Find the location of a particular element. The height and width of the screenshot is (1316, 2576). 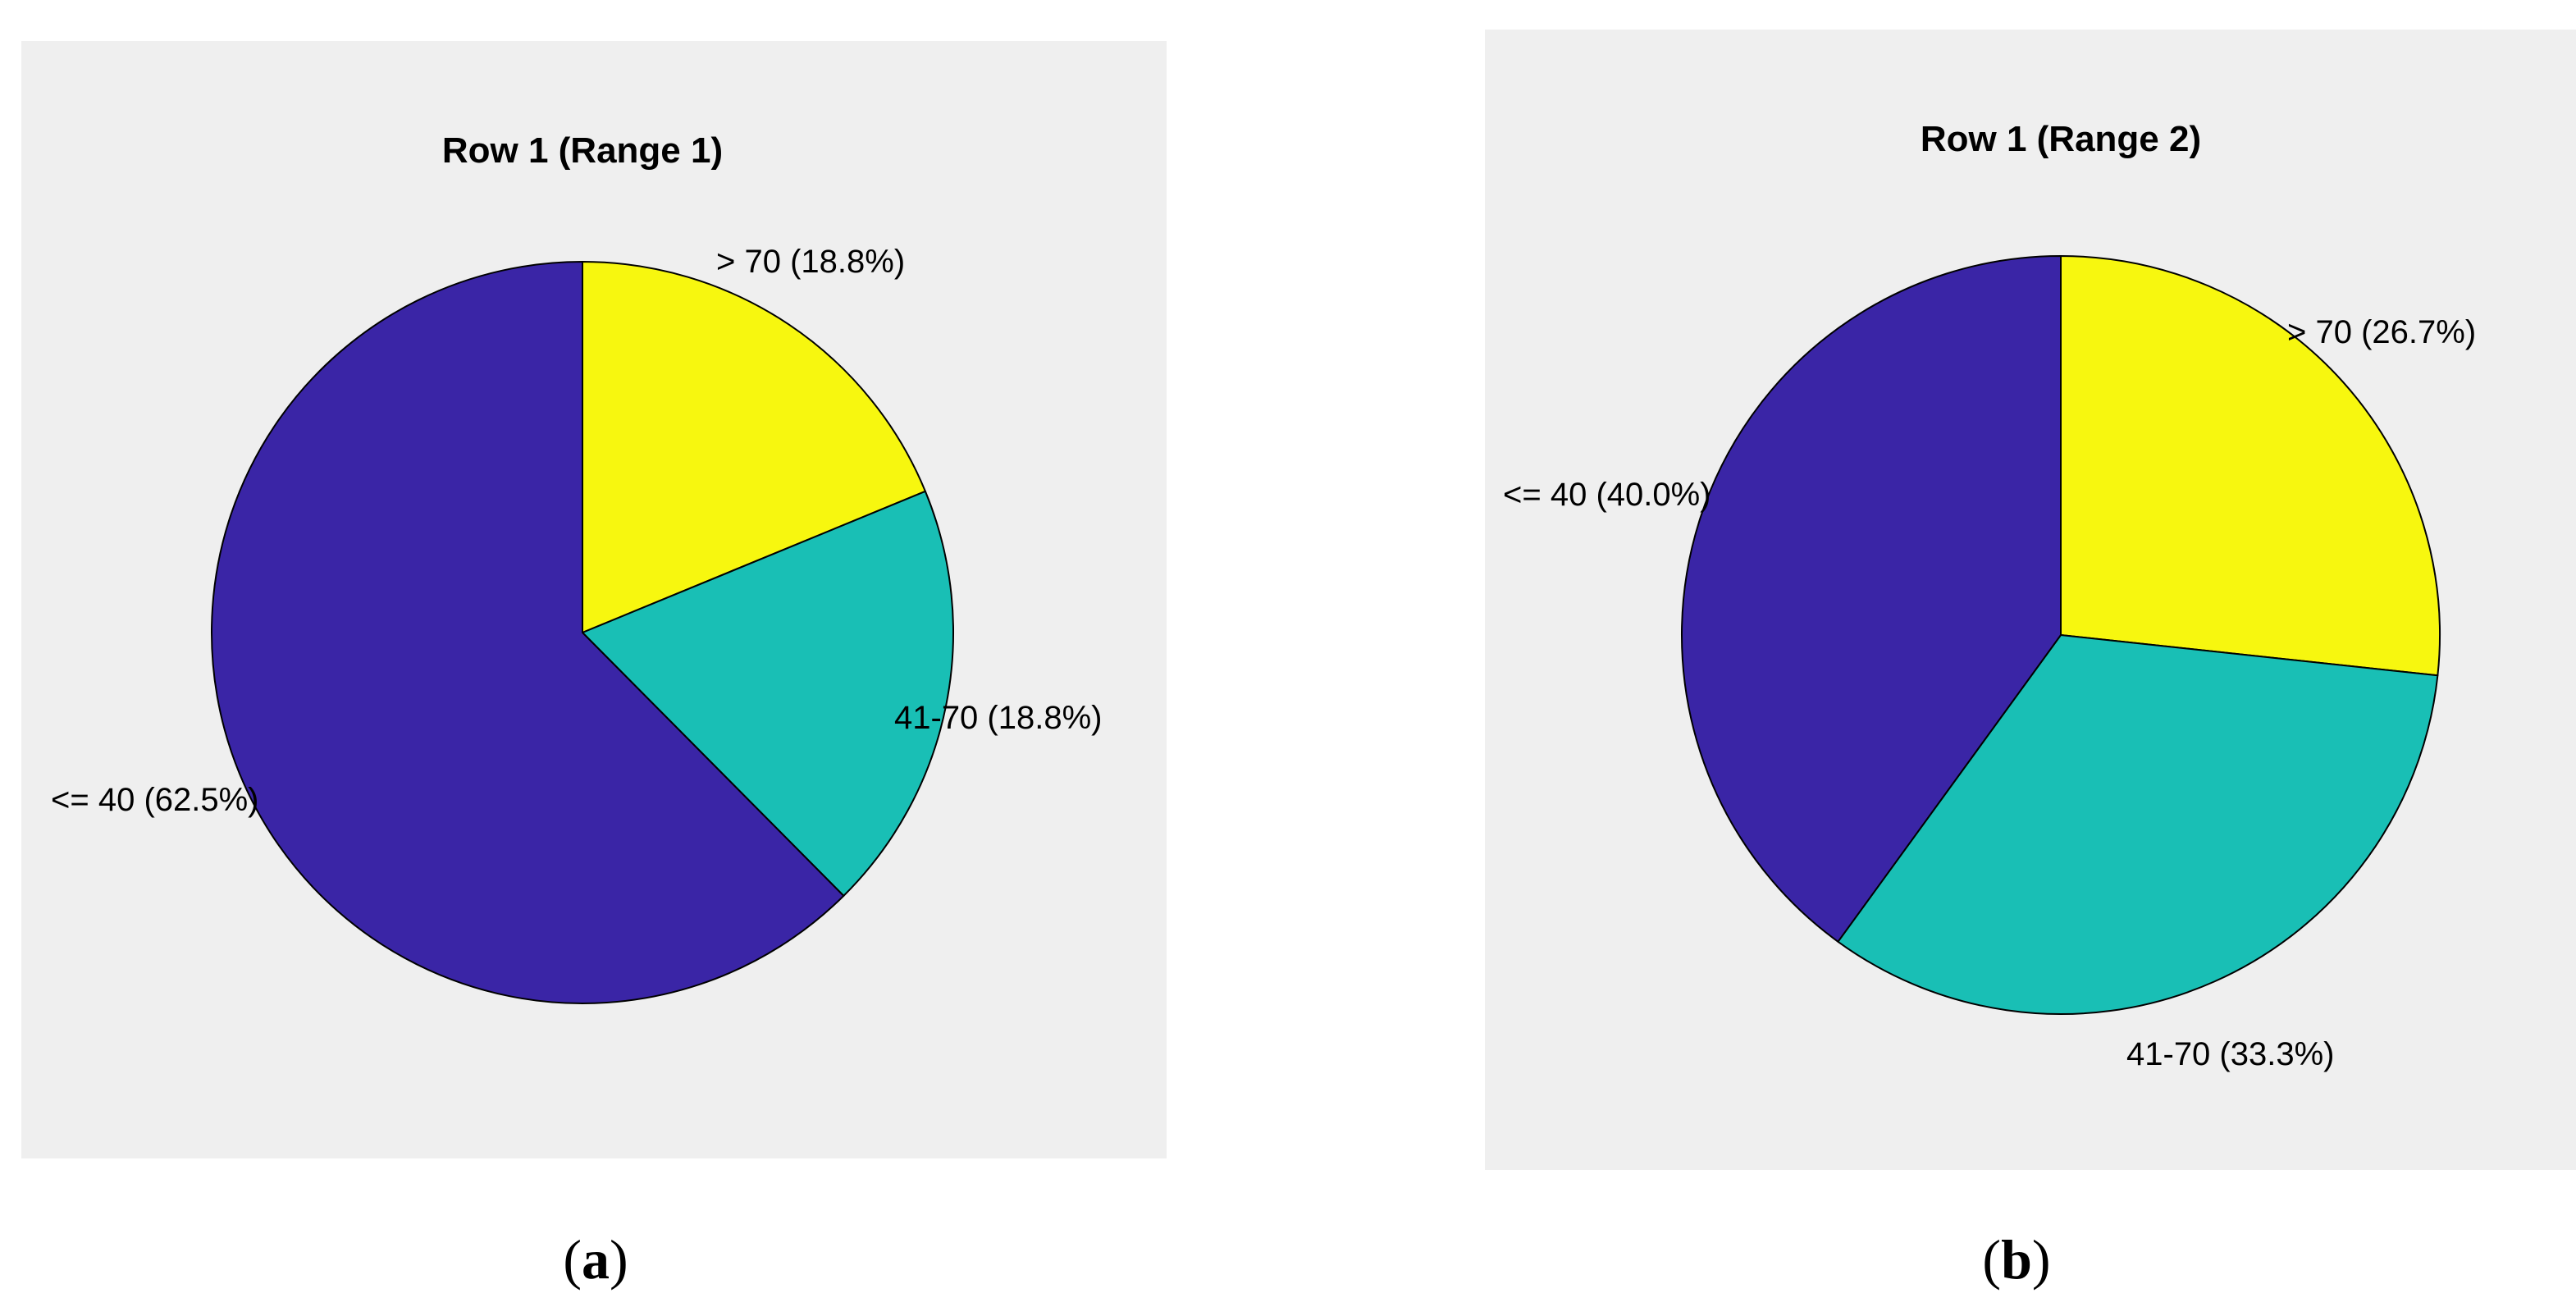

caption-letter-b: b is located at coordinates (2016, 1259).